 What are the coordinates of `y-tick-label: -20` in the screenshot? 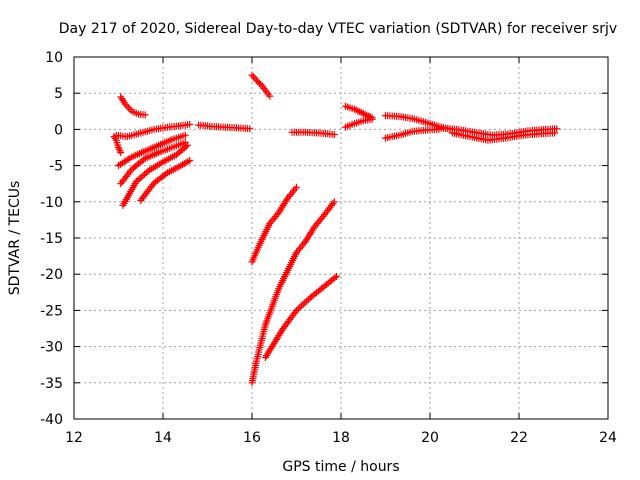 It's located at (51, 275).